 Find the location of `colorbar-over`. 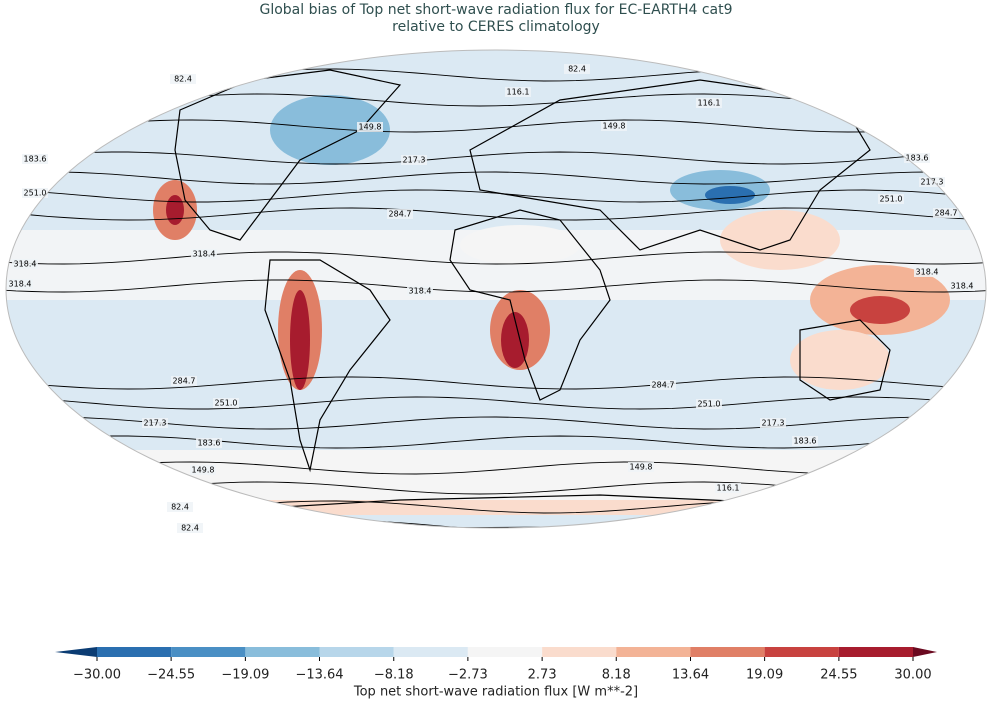

colorbar-over is located at coordinates (925, 652).